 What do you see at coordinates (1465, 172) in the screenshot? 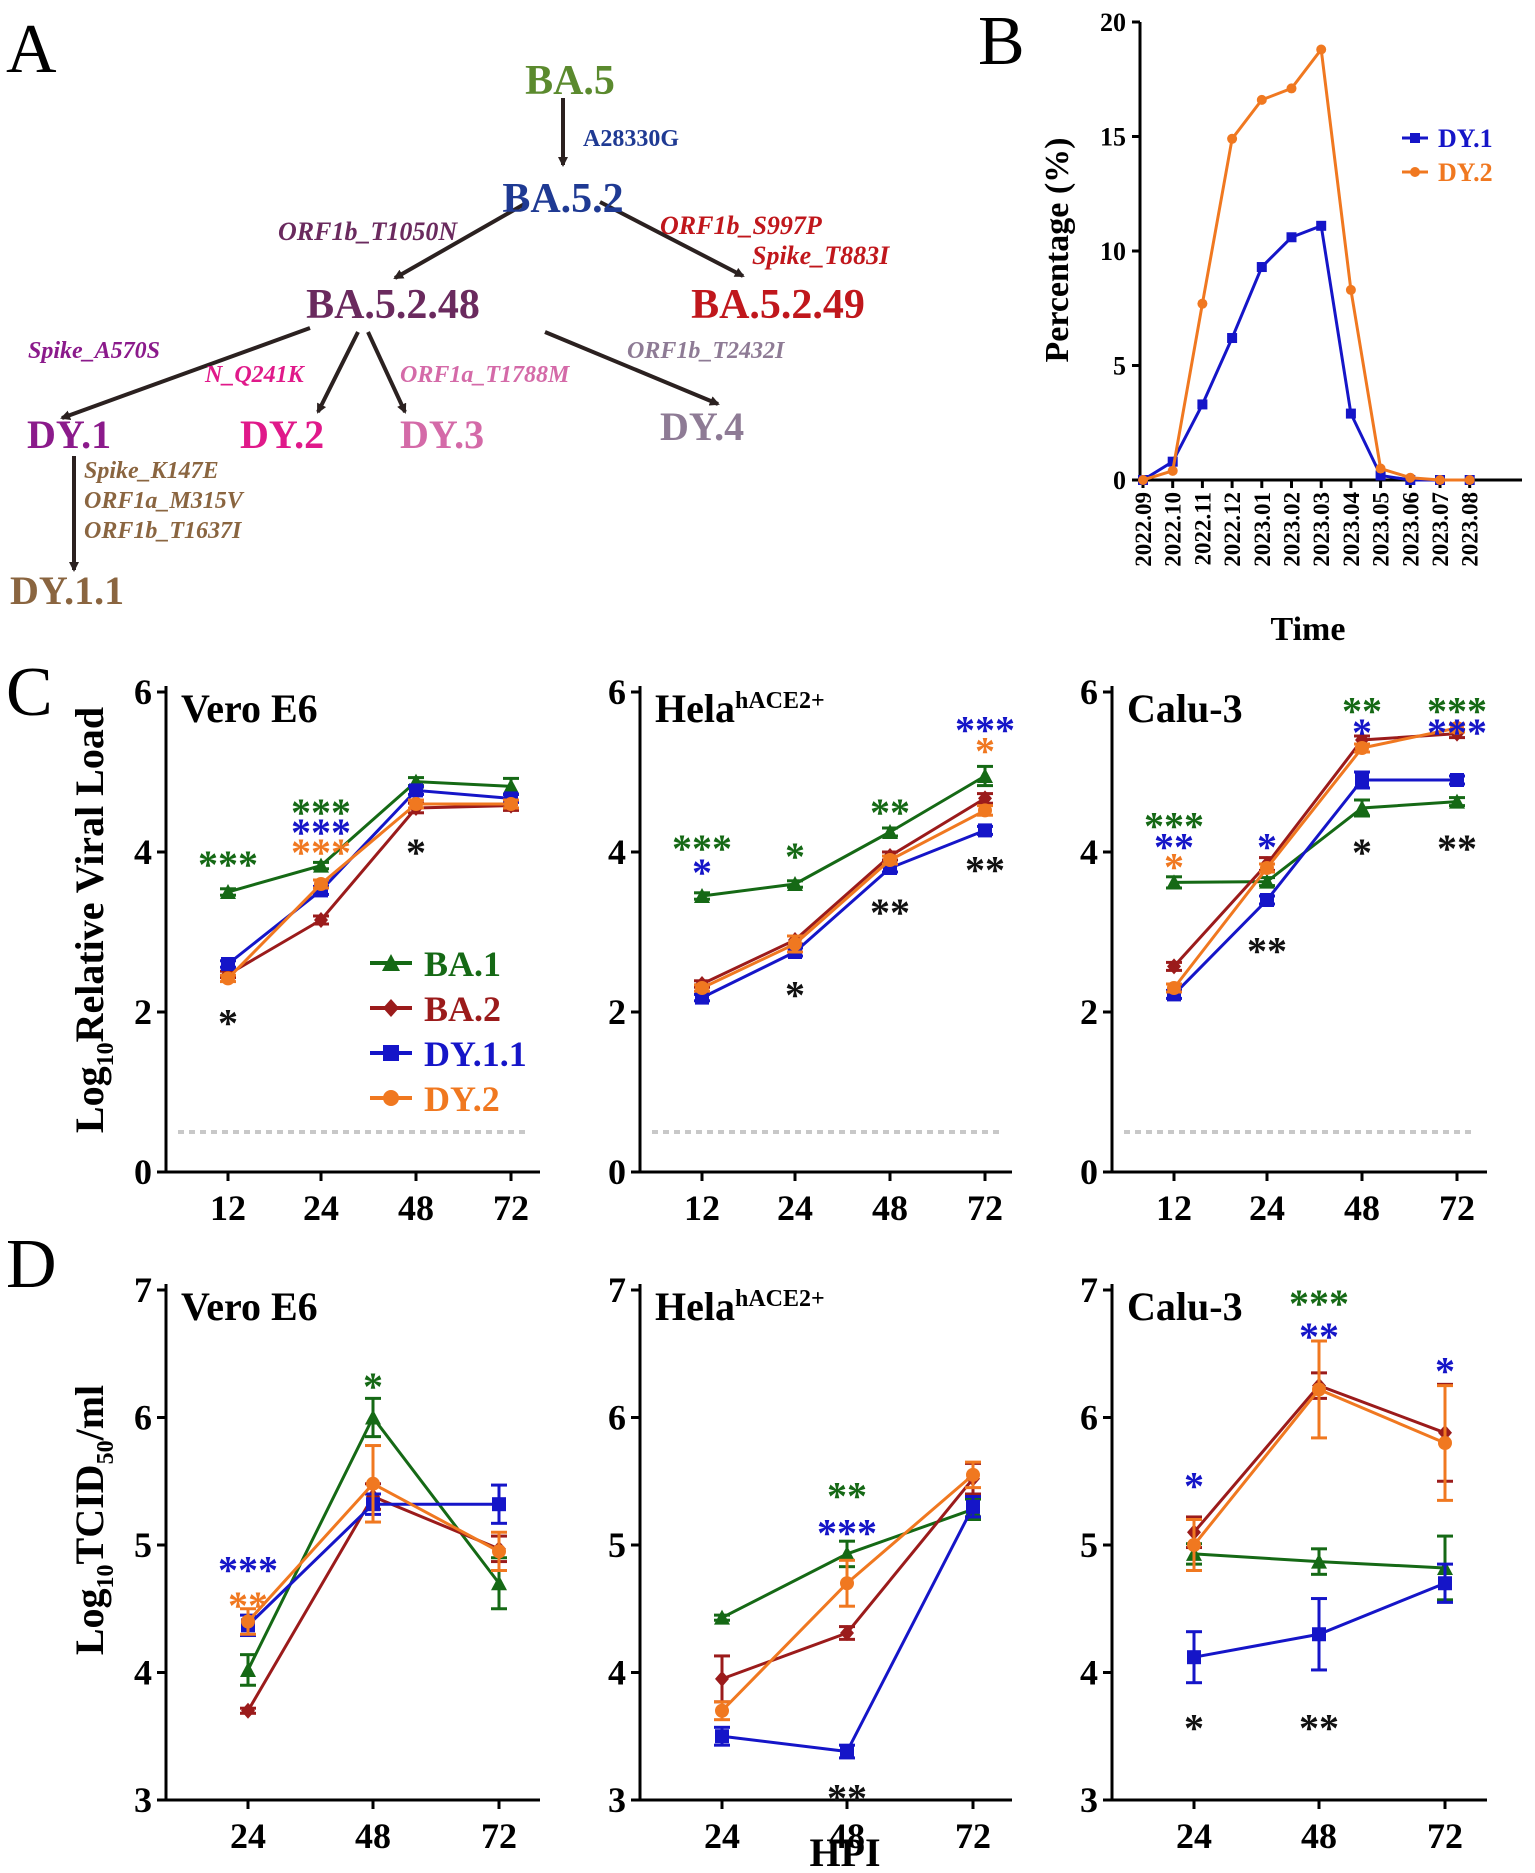
I see `legend-label: DY.2` at bounding box center [1465, 172].